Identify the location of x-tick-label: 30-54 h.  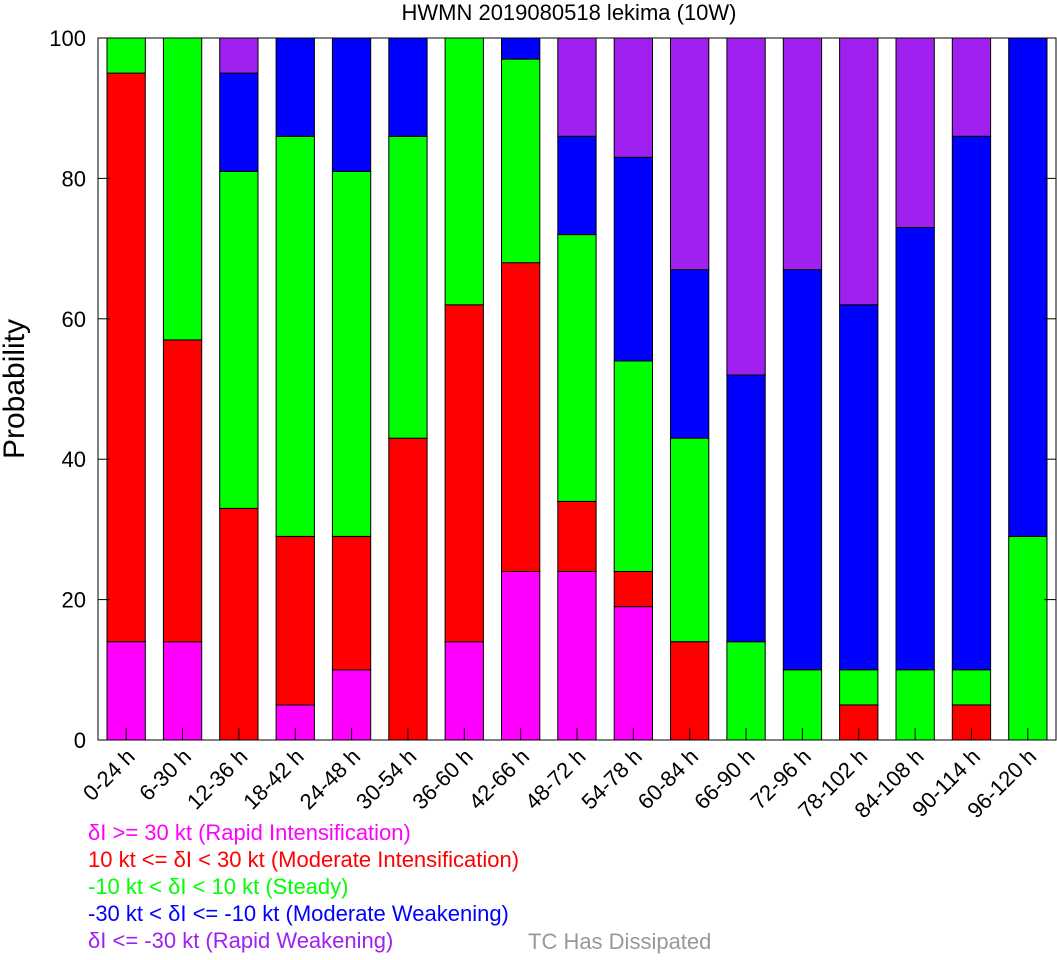
(386, 779).